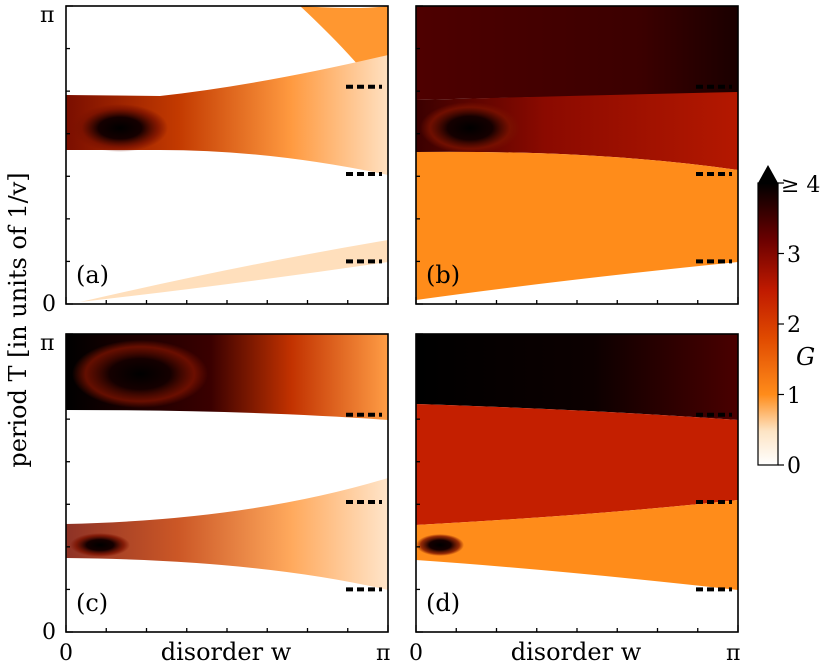  Describe the element at coordinates (383, 653) in the screenshot. I see `x-tick-pi-left: π` at that location.